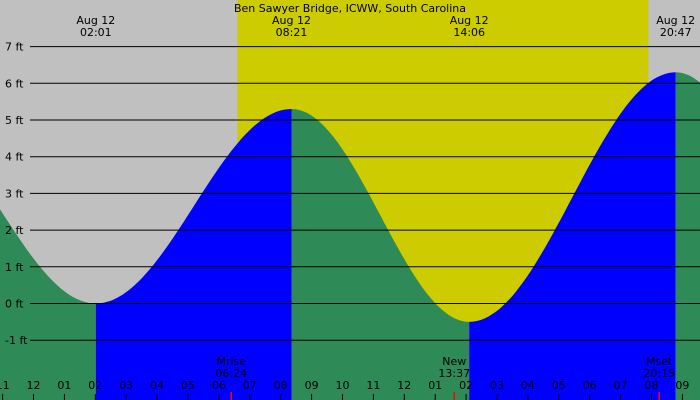 This screenshot has height=400, width=700. I want to click on tide-event-time: 02:01, so click(96, 32).